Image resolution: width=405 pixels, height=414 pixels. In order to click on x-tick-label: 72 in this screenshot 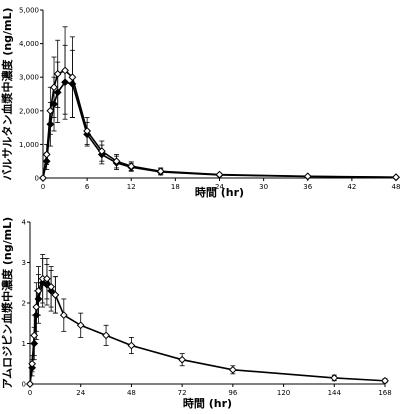, I will do `click(182, 393)`.